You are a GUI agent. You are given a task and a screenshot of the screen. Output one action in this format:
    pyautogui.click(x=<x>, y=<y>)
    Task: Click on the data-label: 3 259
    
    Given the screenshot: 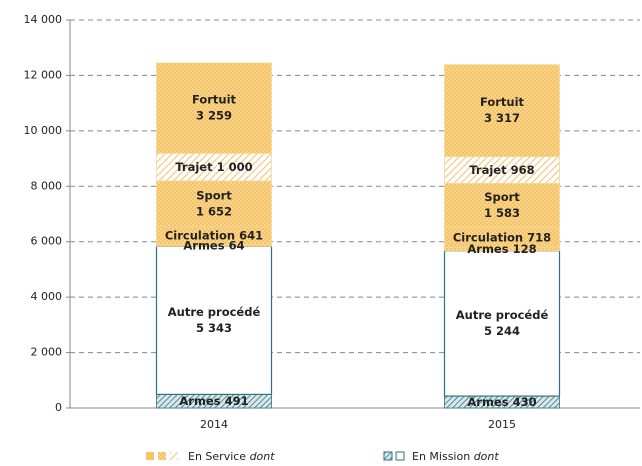 What is the action you would take?
    pyautogui.click(x=214, y=116)
    